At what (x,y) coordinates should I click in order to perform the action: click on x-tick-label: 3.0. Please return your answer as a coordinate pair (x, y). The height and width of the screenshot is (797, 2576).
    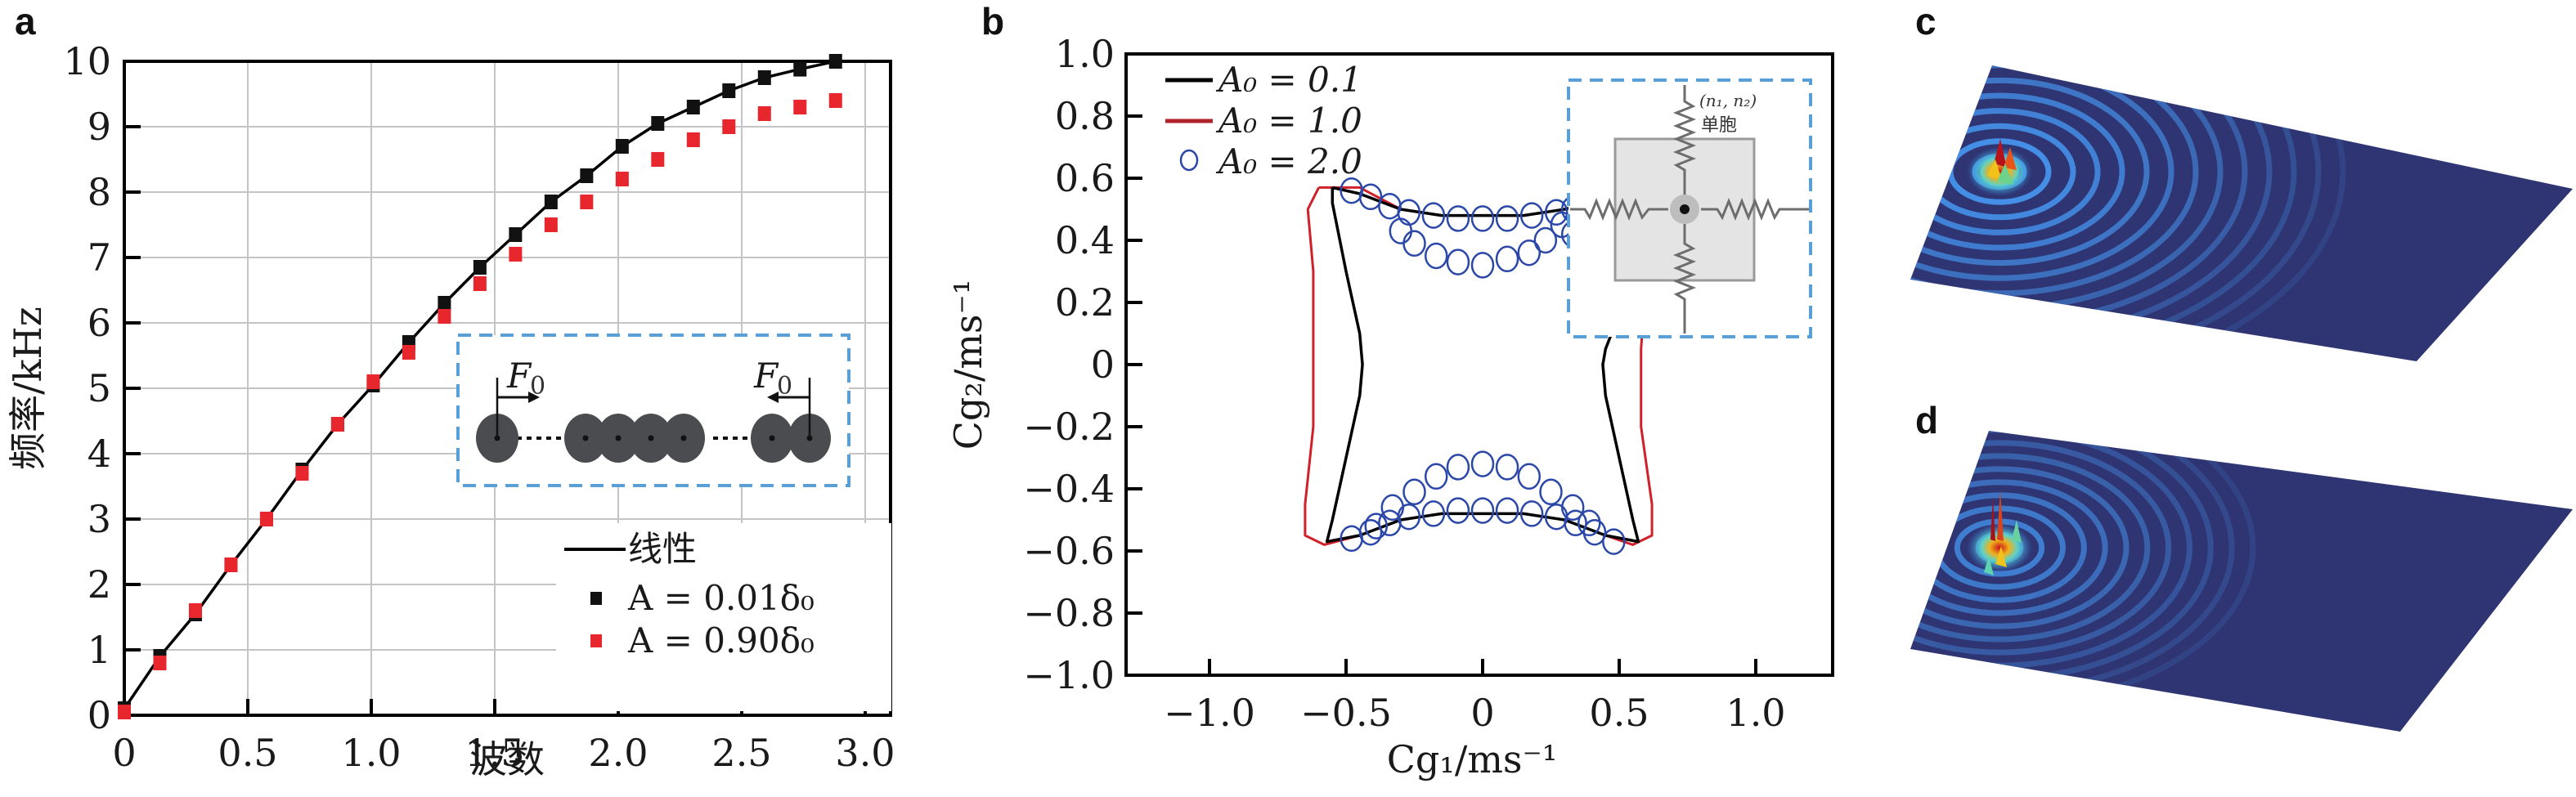
    Looking at the image, I should click on (865, 753).